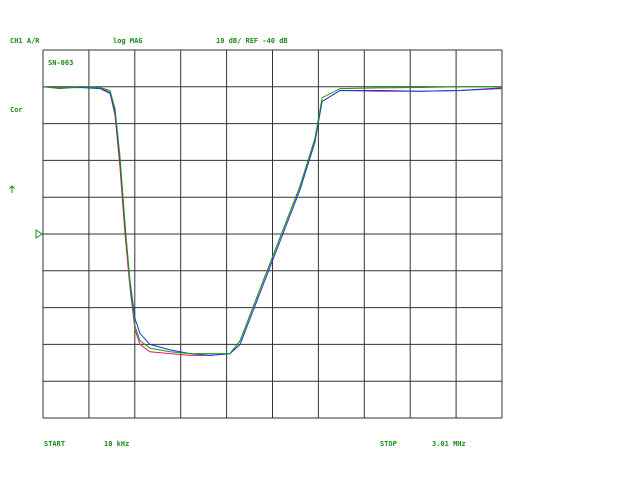 This screenshot has height=480, width=640. I want to click on scale: 10 dB/ REF -40 dB, so click(252, 41).